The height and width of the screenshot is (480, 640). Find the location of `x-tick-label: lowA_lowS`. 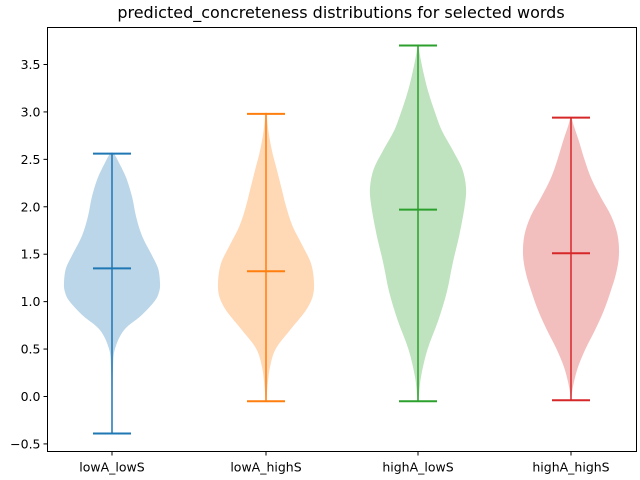

x-tick-label: lowA_lowS is located at coordinates (111, 467).